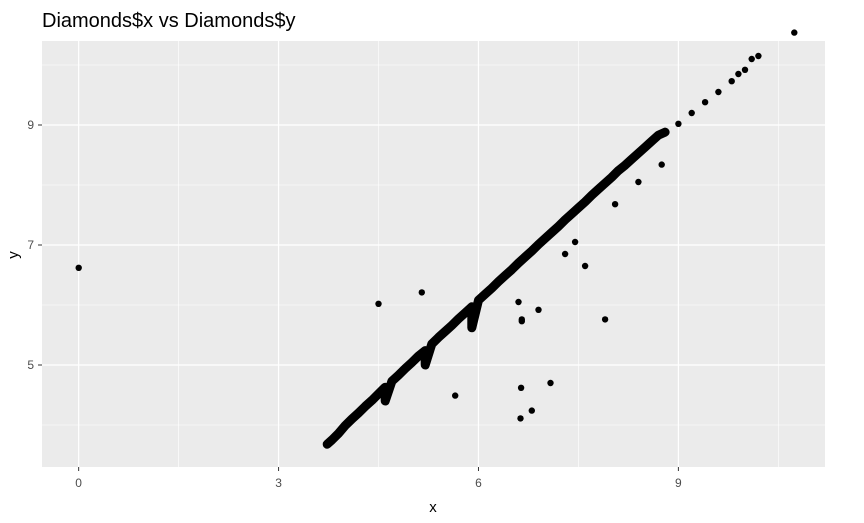 The width and height of the screenshot is (864, 523). I want to click on x-axis-title: x, so click(433, 507).